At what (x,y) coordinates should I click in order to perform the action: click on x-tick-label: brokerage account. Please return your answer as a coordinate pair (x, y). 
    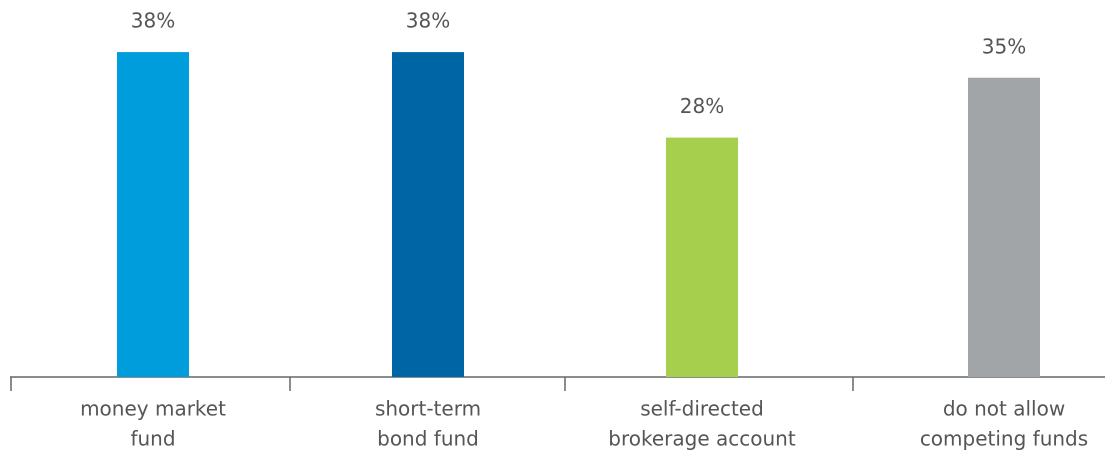
    Looking at the image, I should click on (702, 439).